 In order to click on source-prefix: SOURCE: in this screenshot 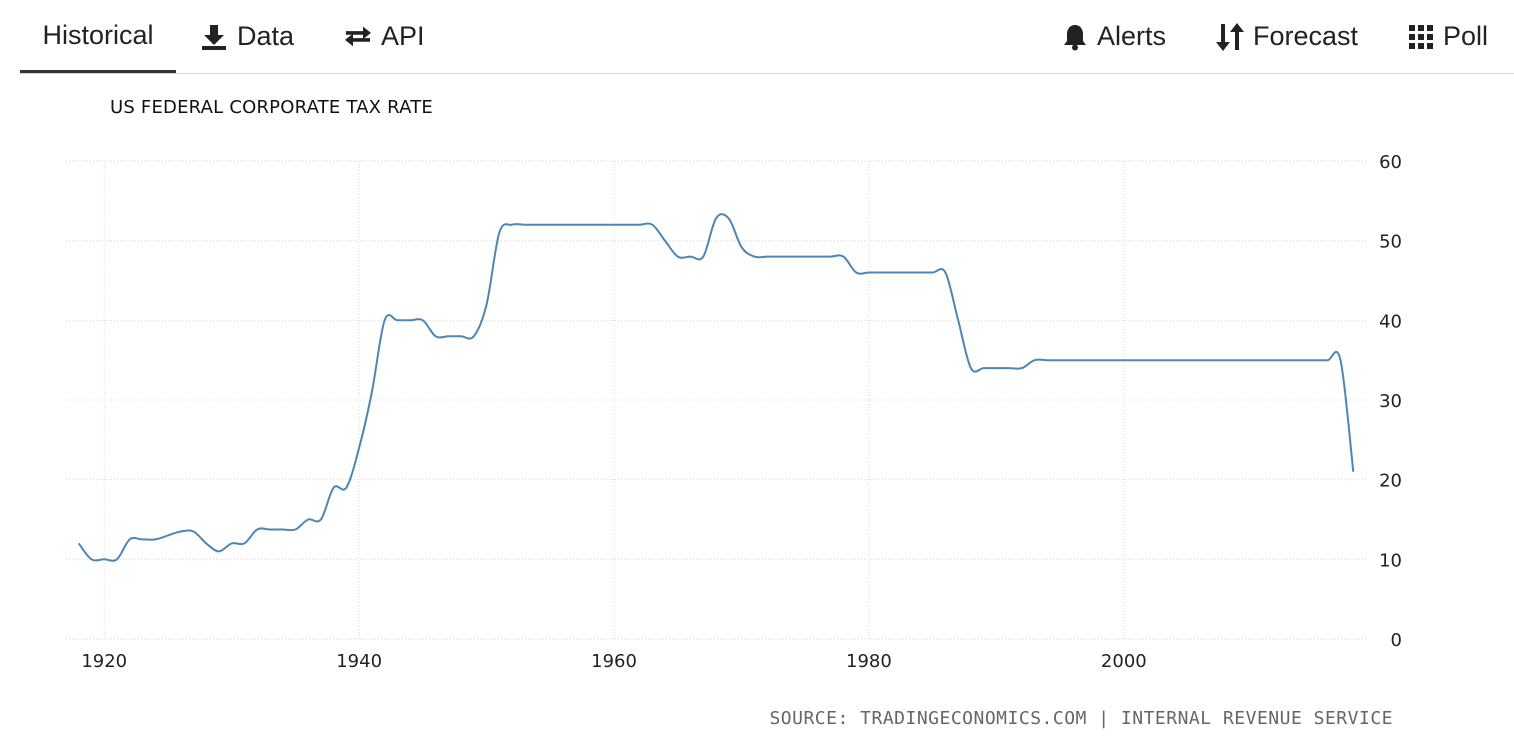, I will do `click(815, 718)`.